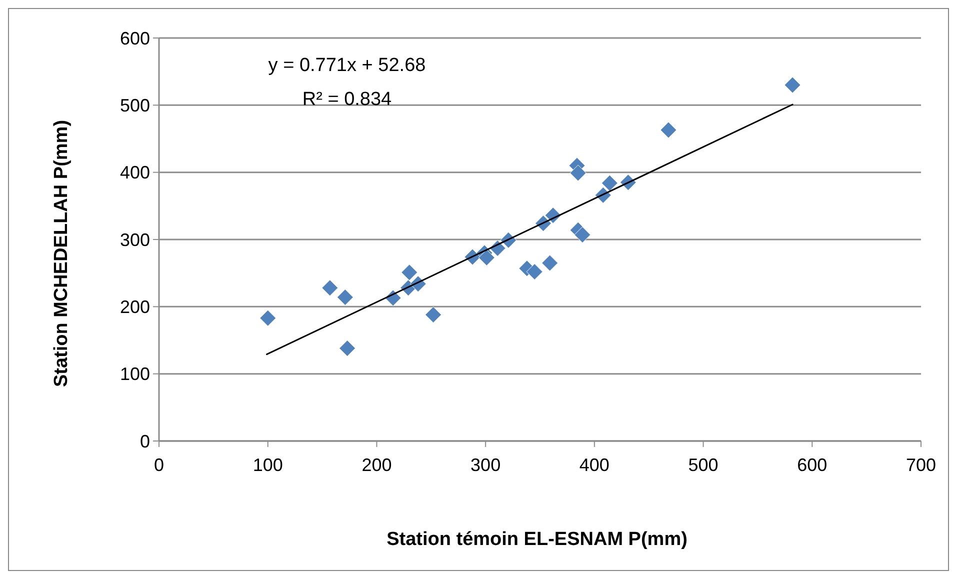 Image resolution: width=957 pixels, height=579 pixels. Describe the element at coordinates (135, 172) in the screenshot. I see `y-tick-label: 400` at that location.